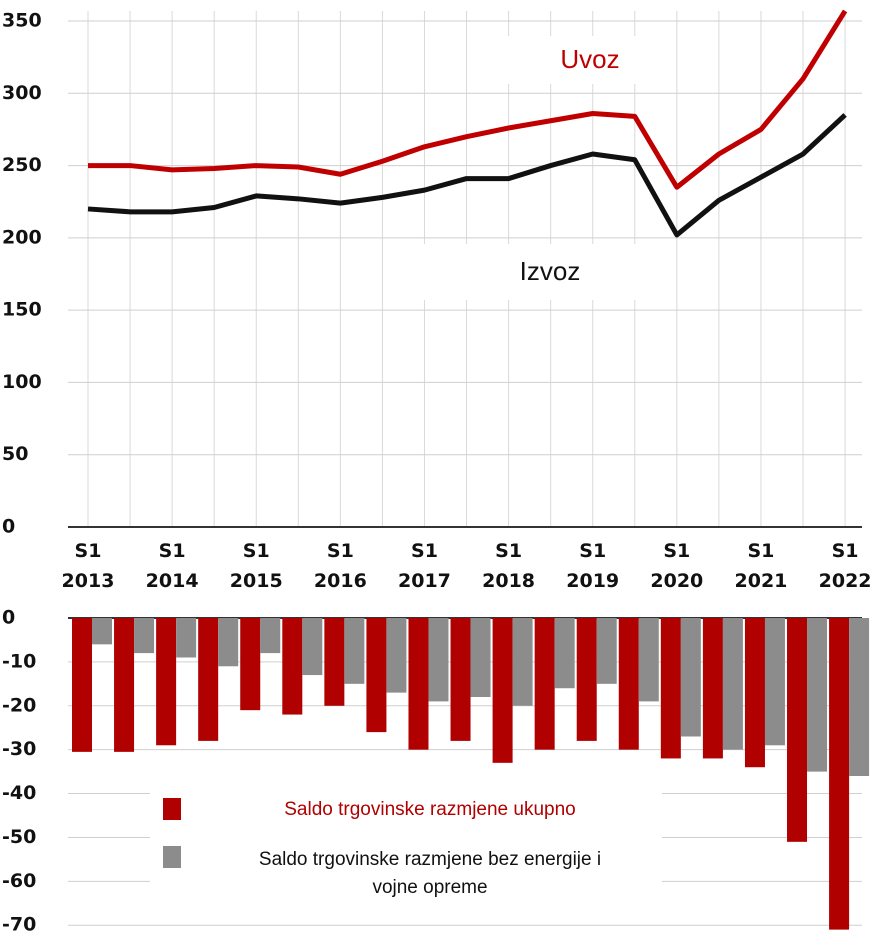 Image resolution: width=876 pixels, height=936 pixels. What do you see at coordinates (22, 165) in the screenshot?
I see `y-tick-label: 250` at bounding box center [22, 165].